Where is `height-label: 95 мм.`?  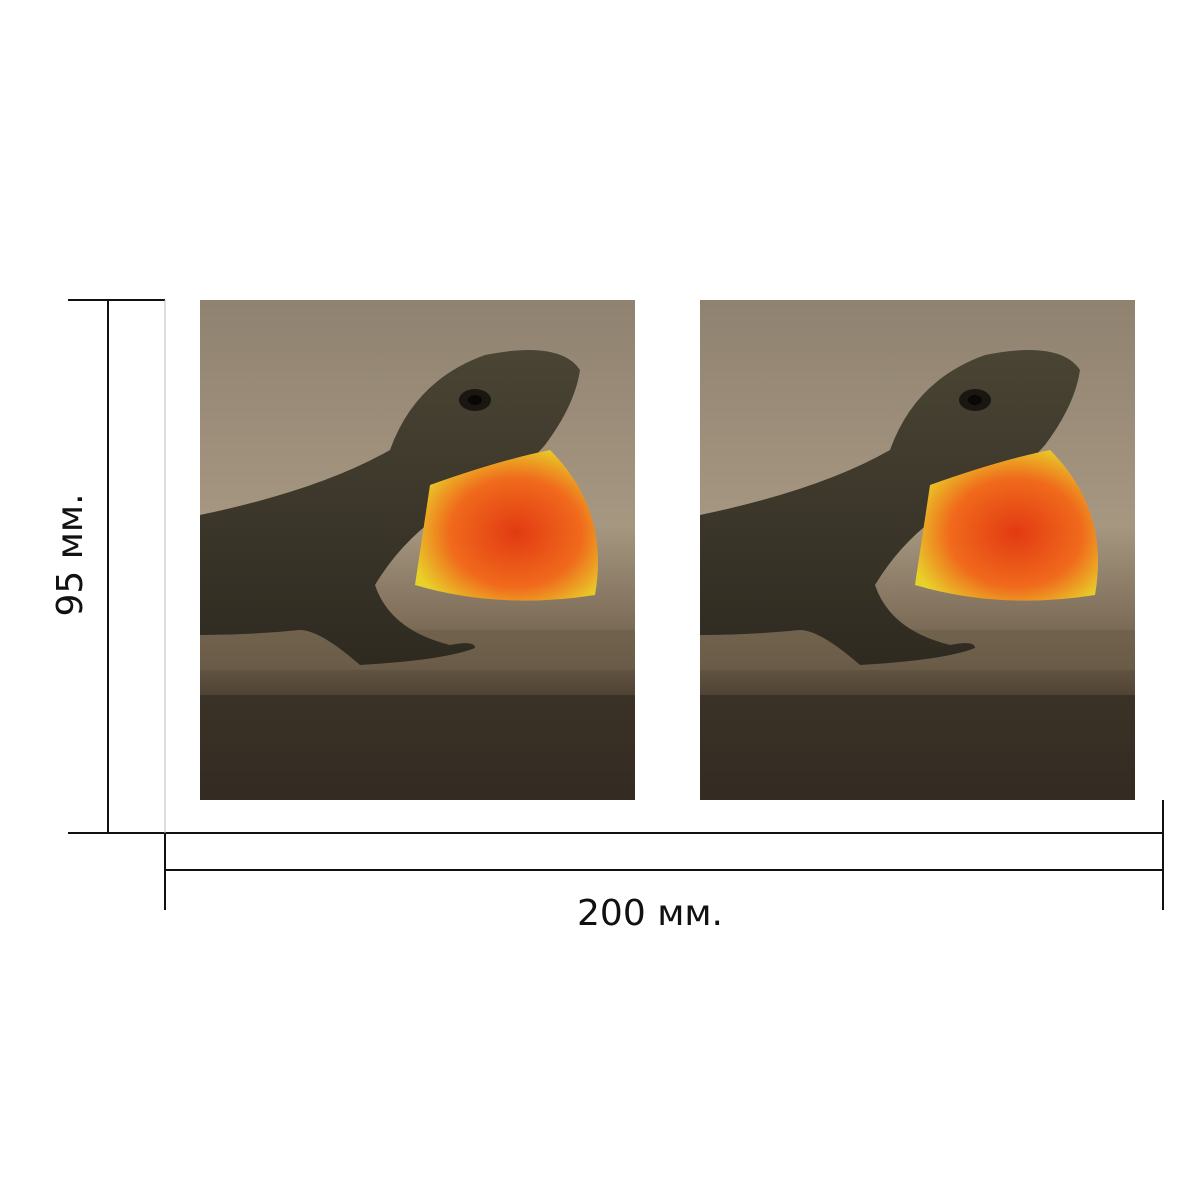
height-label: 95 мм. is located at coordinates (70, 554).